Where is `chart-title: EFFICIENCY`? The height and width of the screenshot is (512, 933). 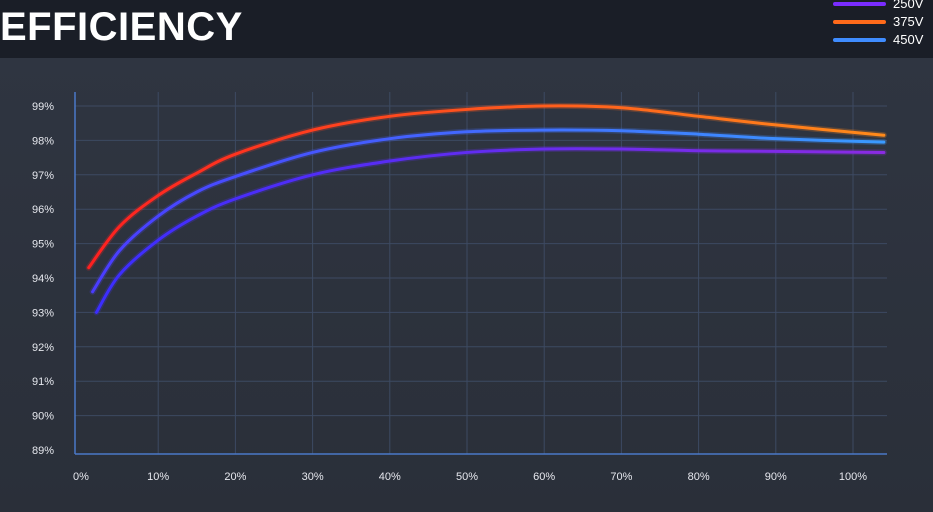 chart-title: EFFICIENCY is located at coordinates (121, 27).